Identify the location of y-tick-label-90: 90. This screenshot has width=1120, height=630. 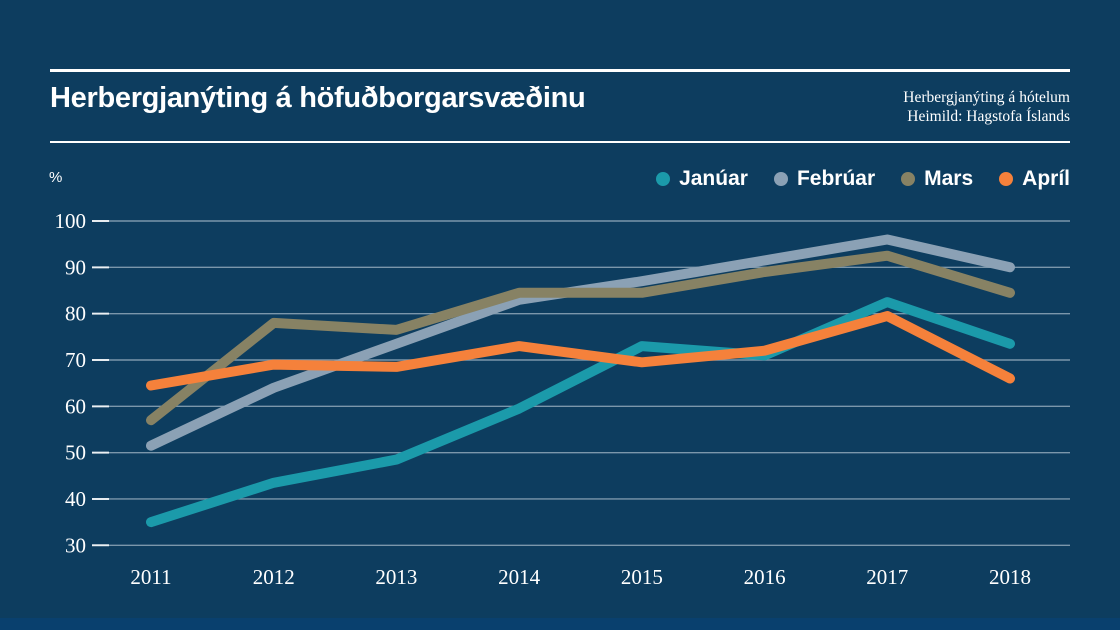
(75, 267).